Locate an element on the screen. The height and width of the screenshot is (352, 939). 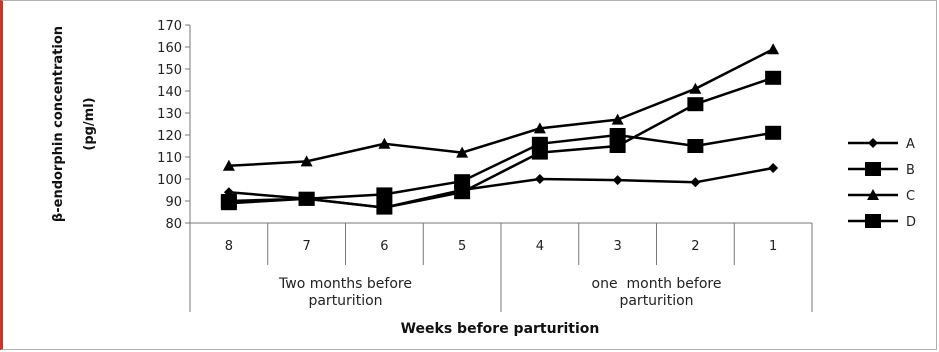
x-tick-label: 4 is located at coordinates (540, 246).